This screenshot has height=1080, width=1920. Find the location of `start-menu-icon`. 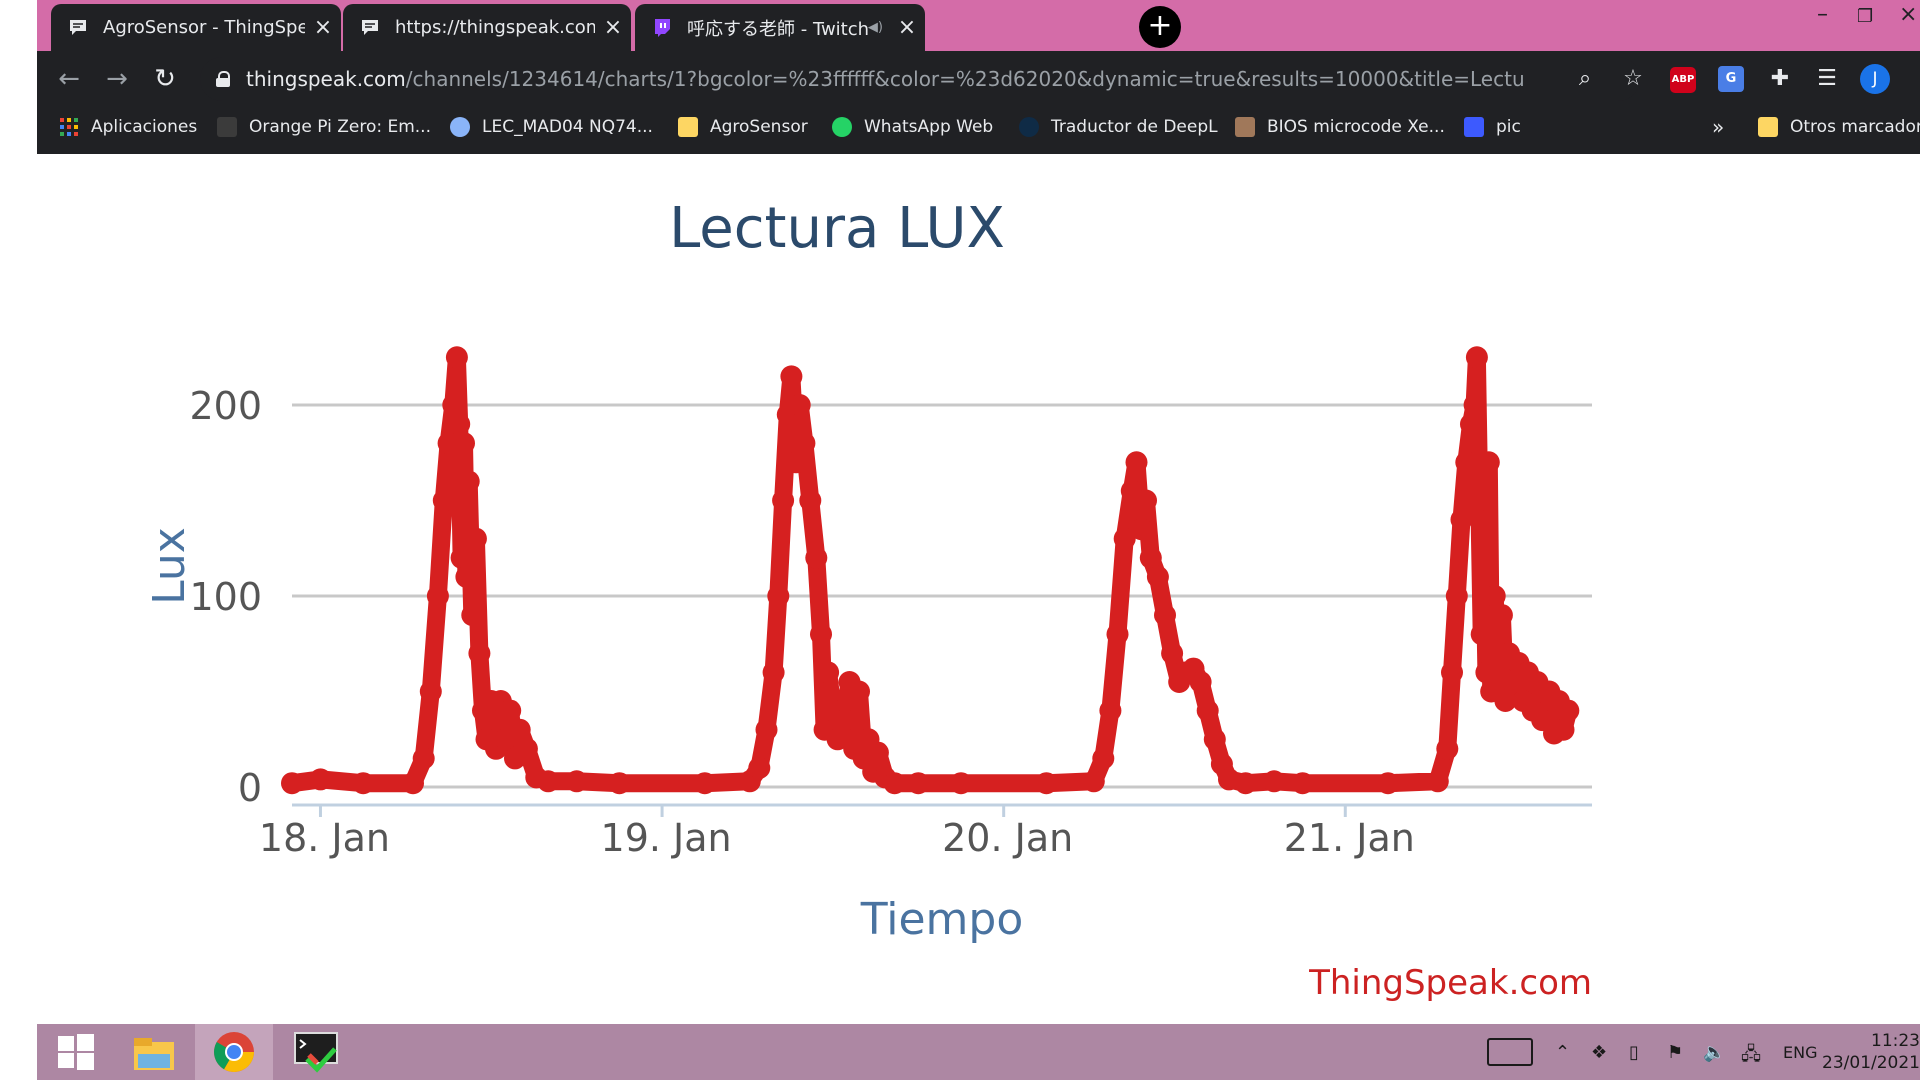

start-menu-icon is located at coordinates (76, 1052).